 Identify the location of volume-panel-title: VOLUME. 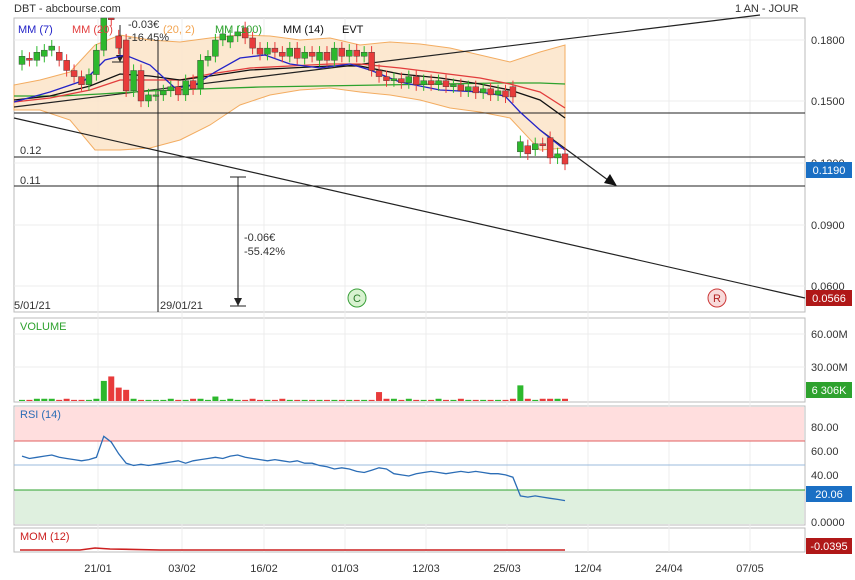
(43, 327).